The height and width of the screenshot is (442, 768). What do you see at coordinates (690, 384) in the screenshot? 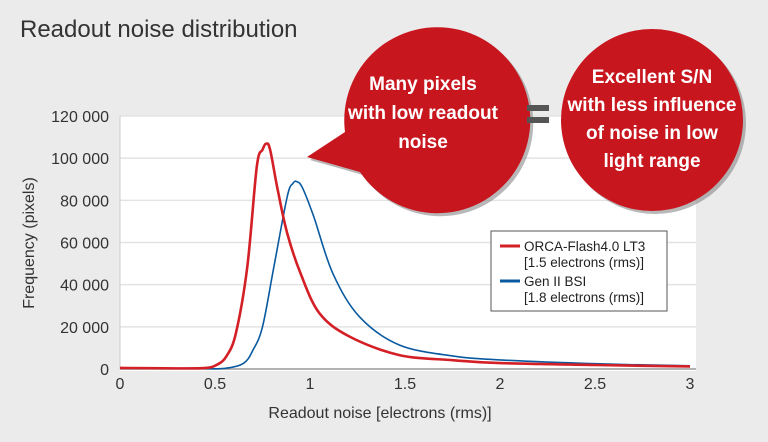
I see `x-tick-label: 3` at bounding box center [690, 384].